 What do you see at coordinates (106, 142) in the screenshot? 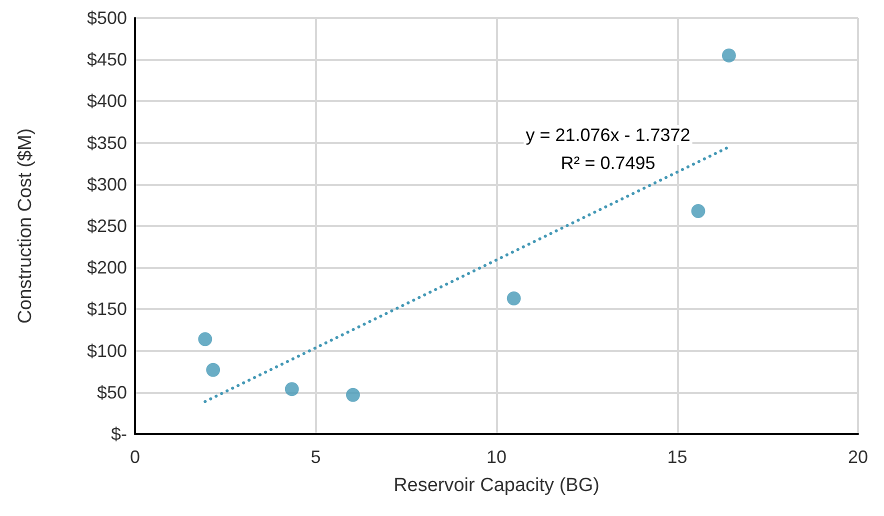
I see `y-tick-label: $350` at bounding box center [106, 142].